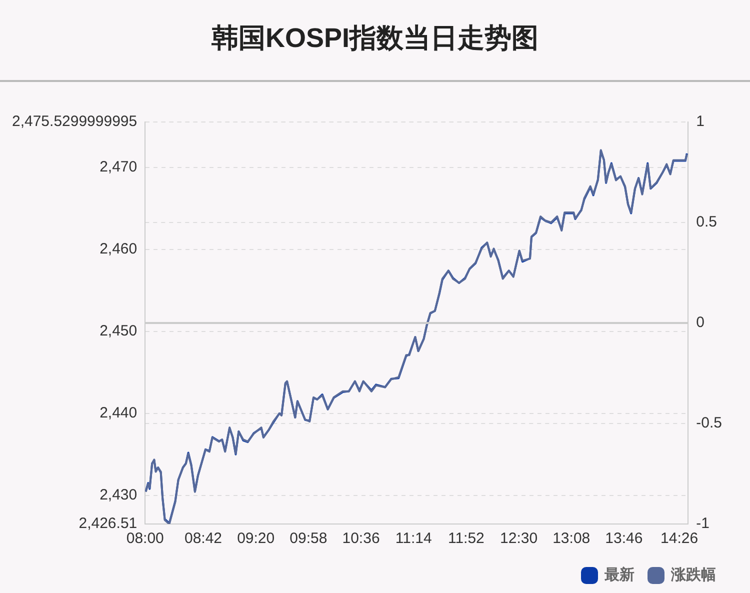 The width and height of the screenshot is (750, 593). Describe the element at coordinates (413, 539) in the screenshot. I see `x-tick-label: 11:14` at that location.